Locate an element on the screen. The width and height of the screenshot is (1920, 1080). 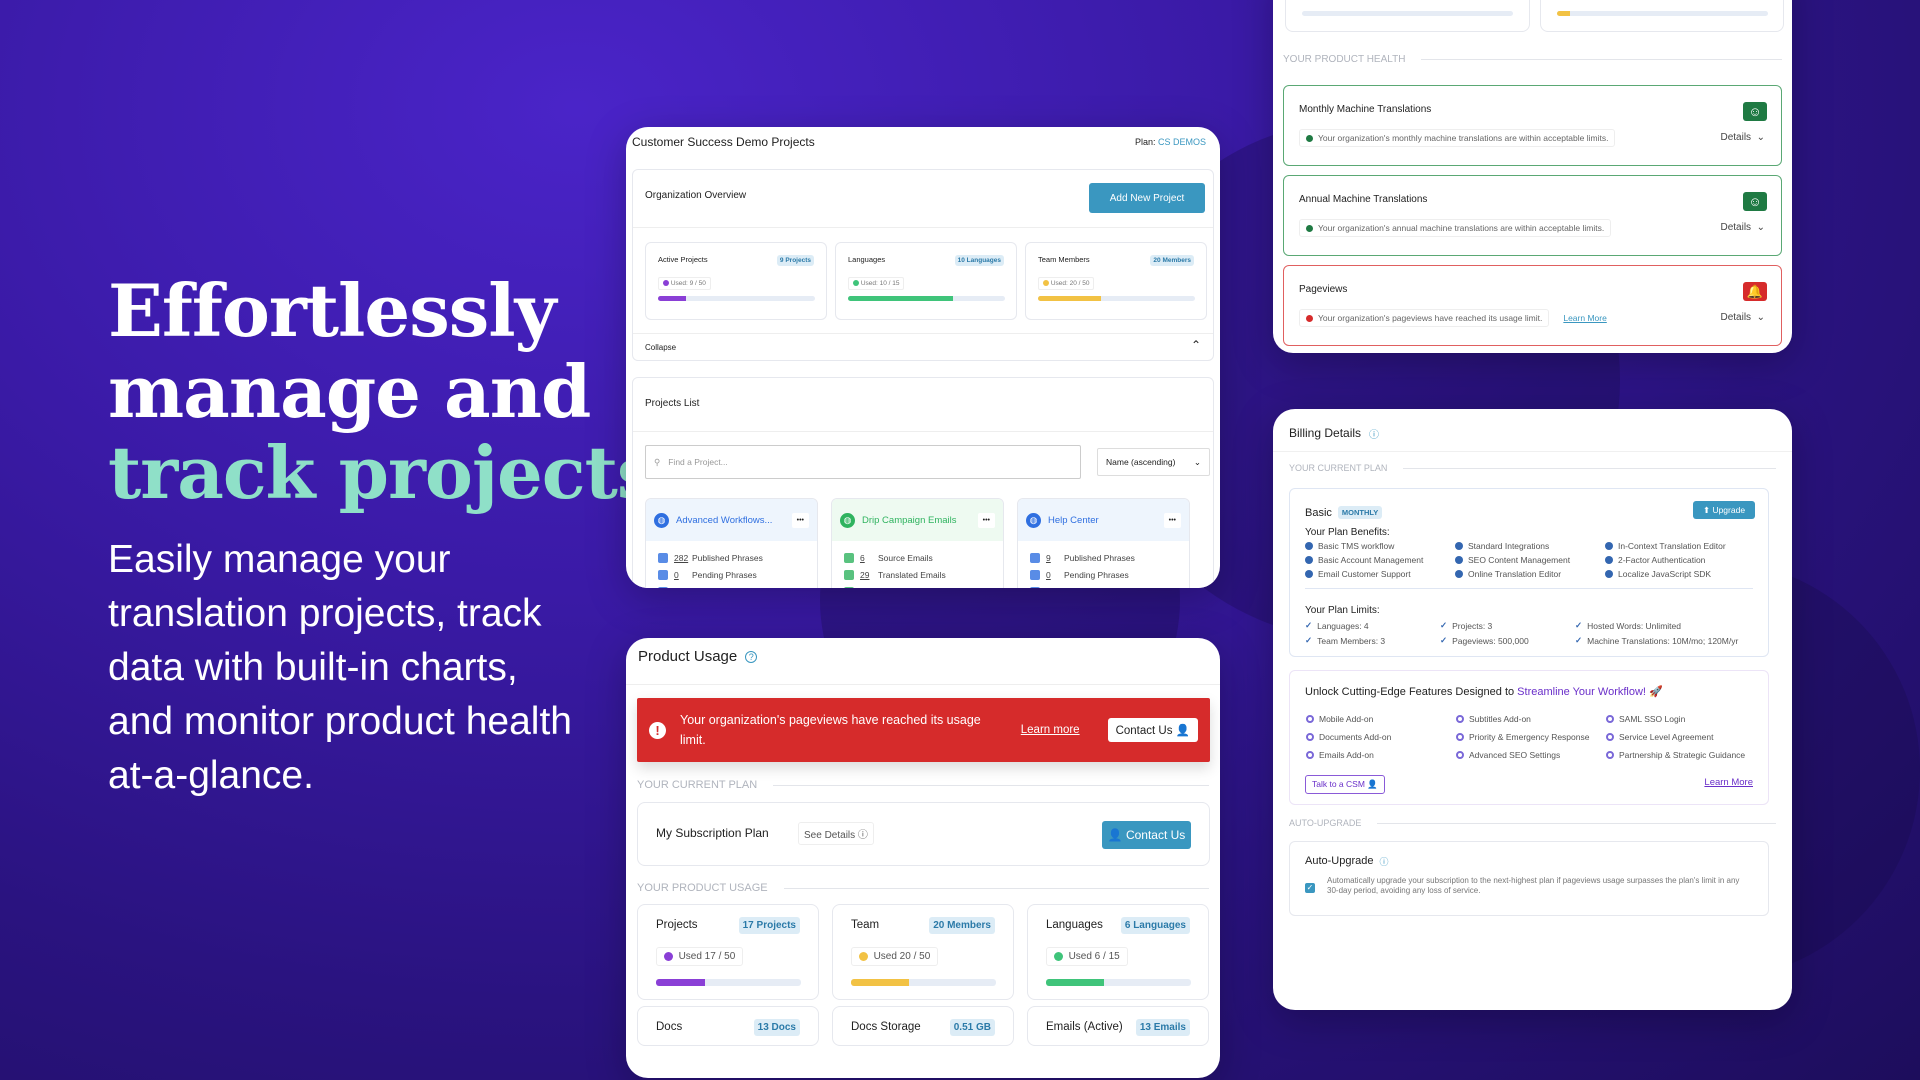
usage-card: Docs 13 Docs is located at coordinates (728, 1026).